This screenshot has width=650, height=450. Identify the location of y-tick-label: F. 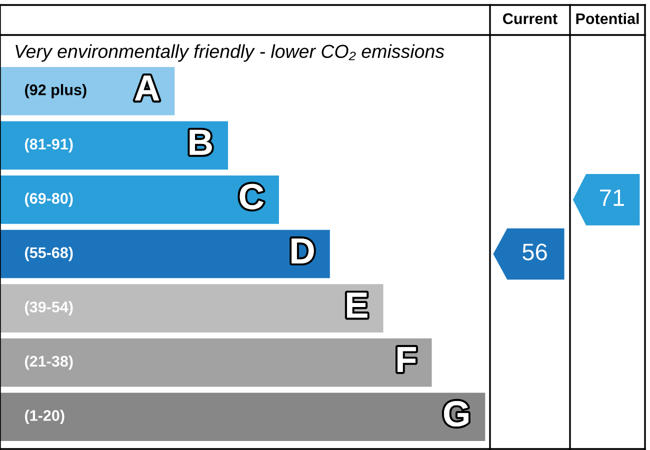
(407, 359).